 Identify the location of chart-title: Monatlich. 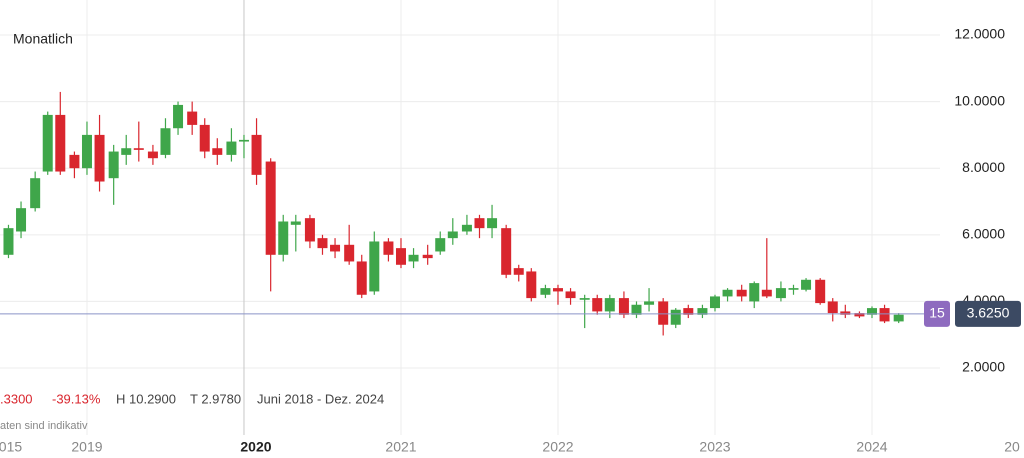
(43, 39).